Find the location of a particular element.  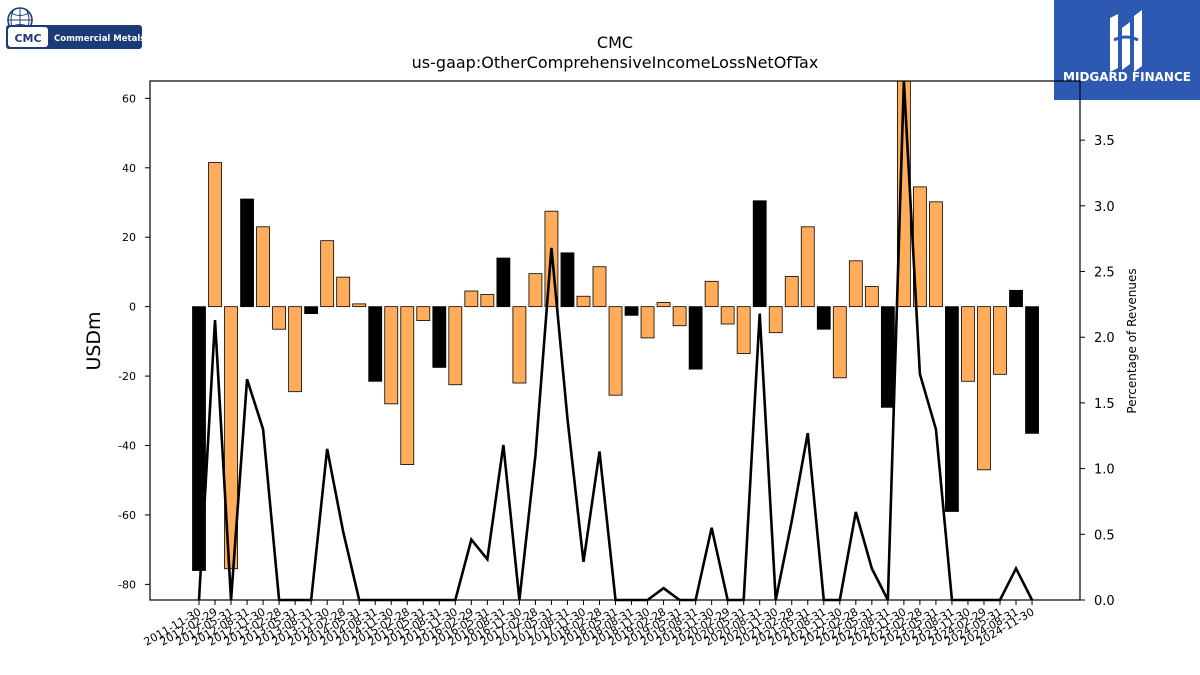

y2-tick-label: 0.0 is located at coordinates (1104, 601).